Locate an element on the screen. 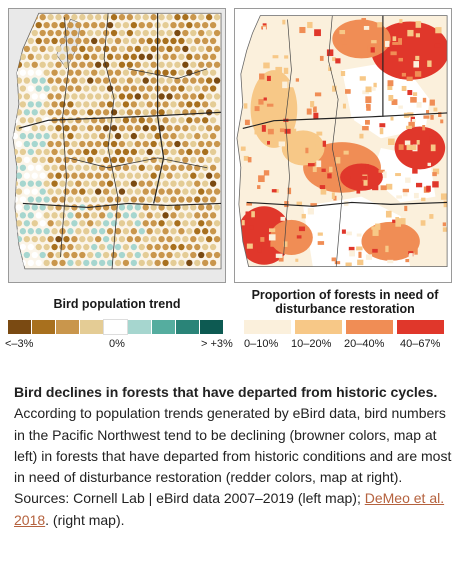  demeo-citation-link: DeMeo et al. 2018 is located at coordinates (229, 509).